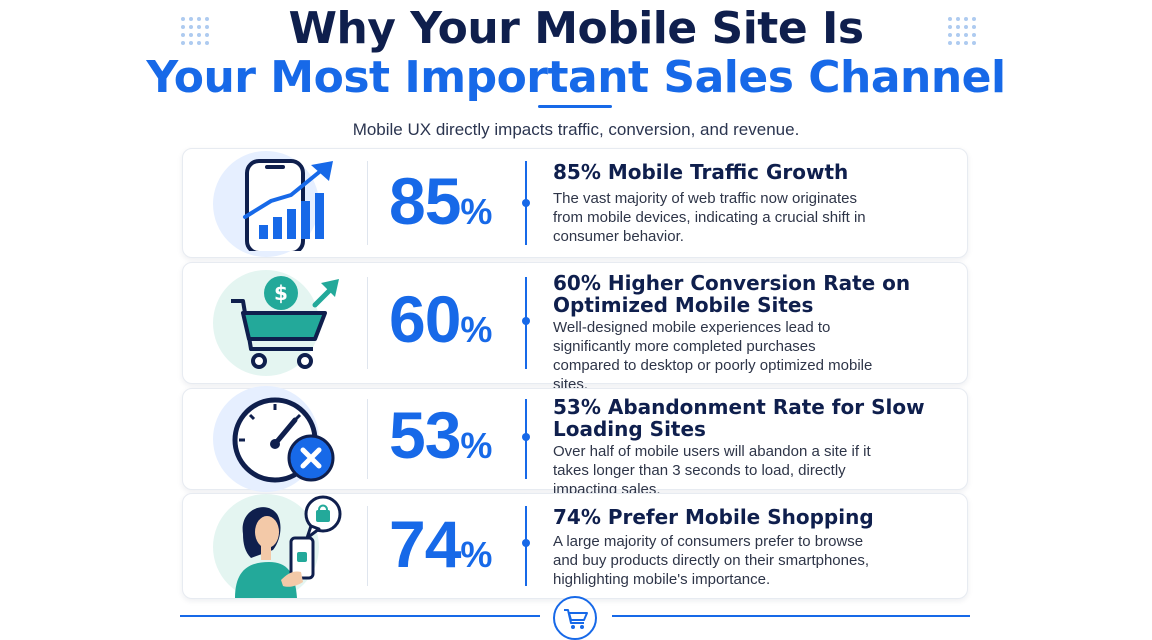  Describe the element at coordinates (288, 546) in the screenshot. I see `woman-mobile-shopping-icon` at that location.